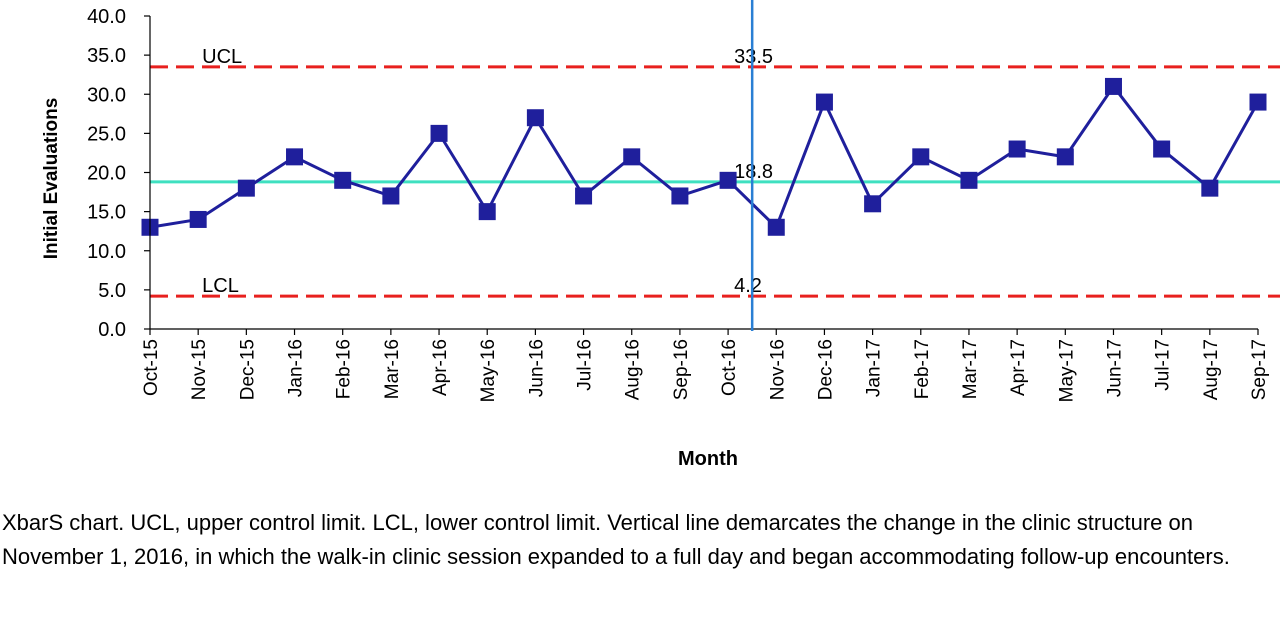 This screenshot has height=624, width=1280. What do you see at coordinates (633, 369) in the screenshot?
I see `x-tick-label: Aug-16` at bounding box center [633, 369].